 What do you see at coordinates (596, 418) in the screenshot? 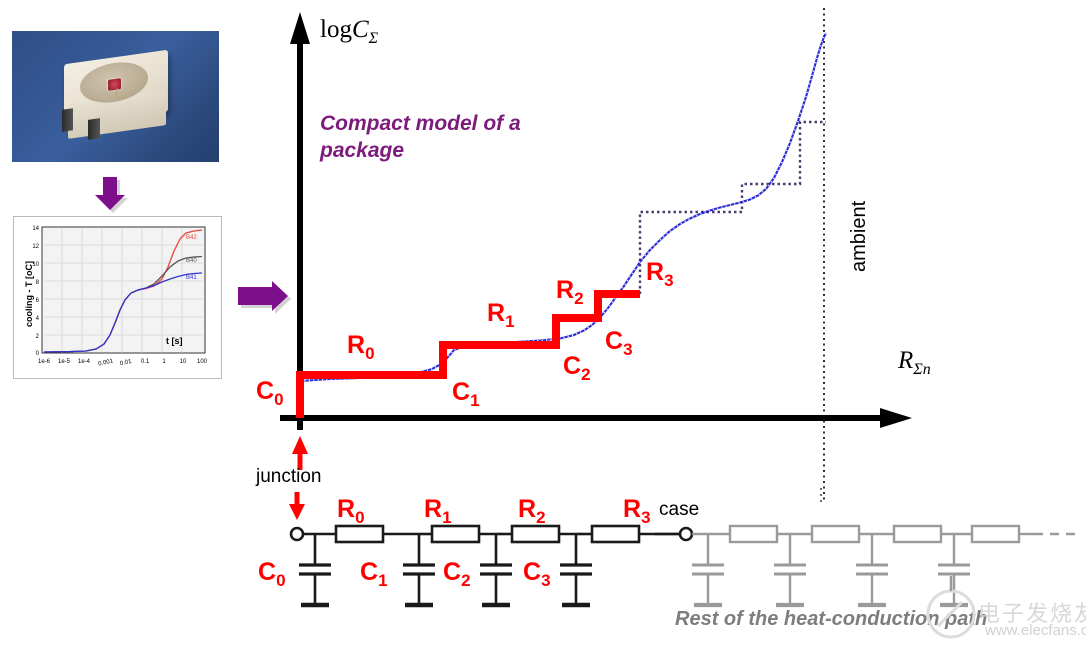
I see `x-axis` at bounding box center [596, 418].